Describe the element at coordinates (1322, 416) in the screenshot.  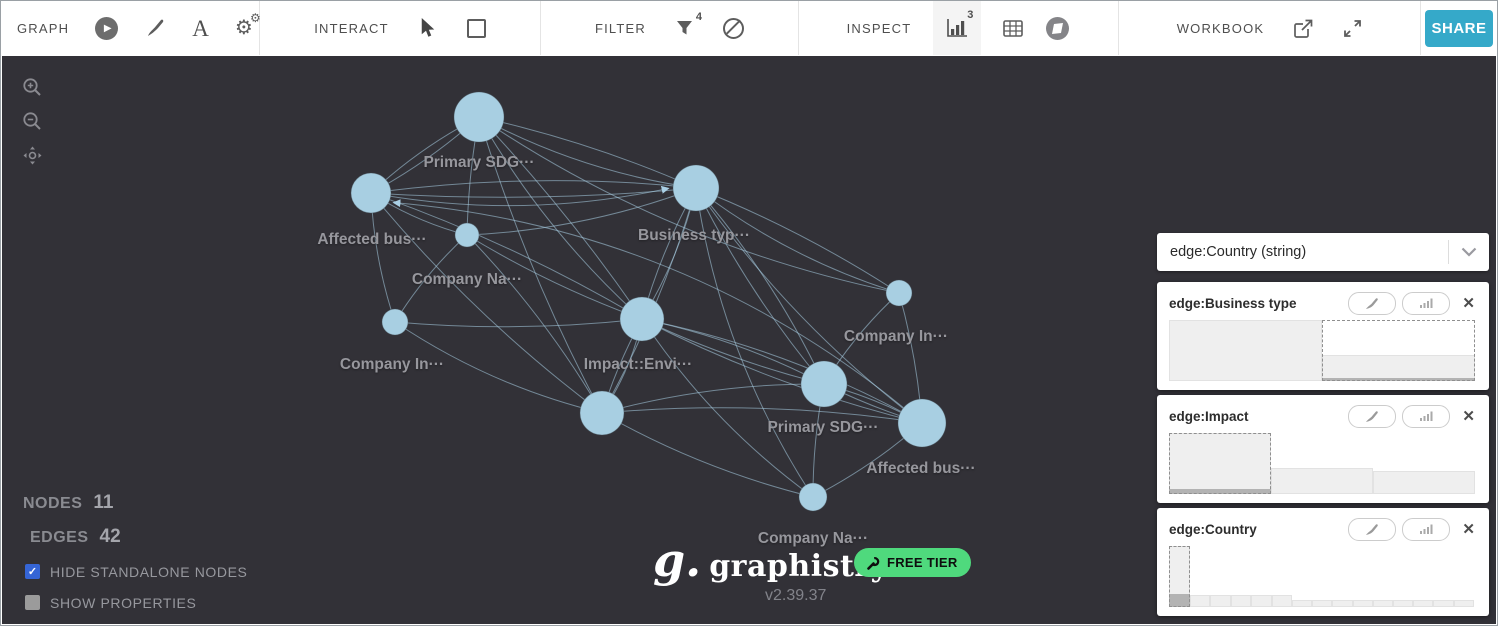
I see `histogram-header: edge:Impact ✕` at that location.